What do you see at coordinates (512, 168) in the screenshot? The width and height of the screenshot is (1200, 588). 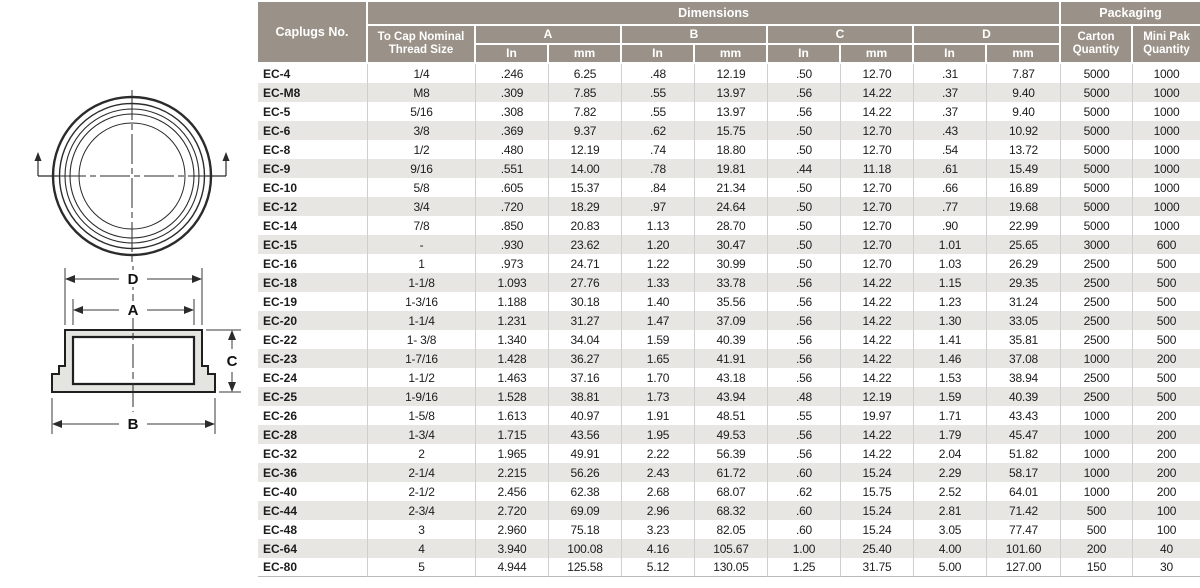 I see `cell-a-in: .551` at bounding box center [512, 168].